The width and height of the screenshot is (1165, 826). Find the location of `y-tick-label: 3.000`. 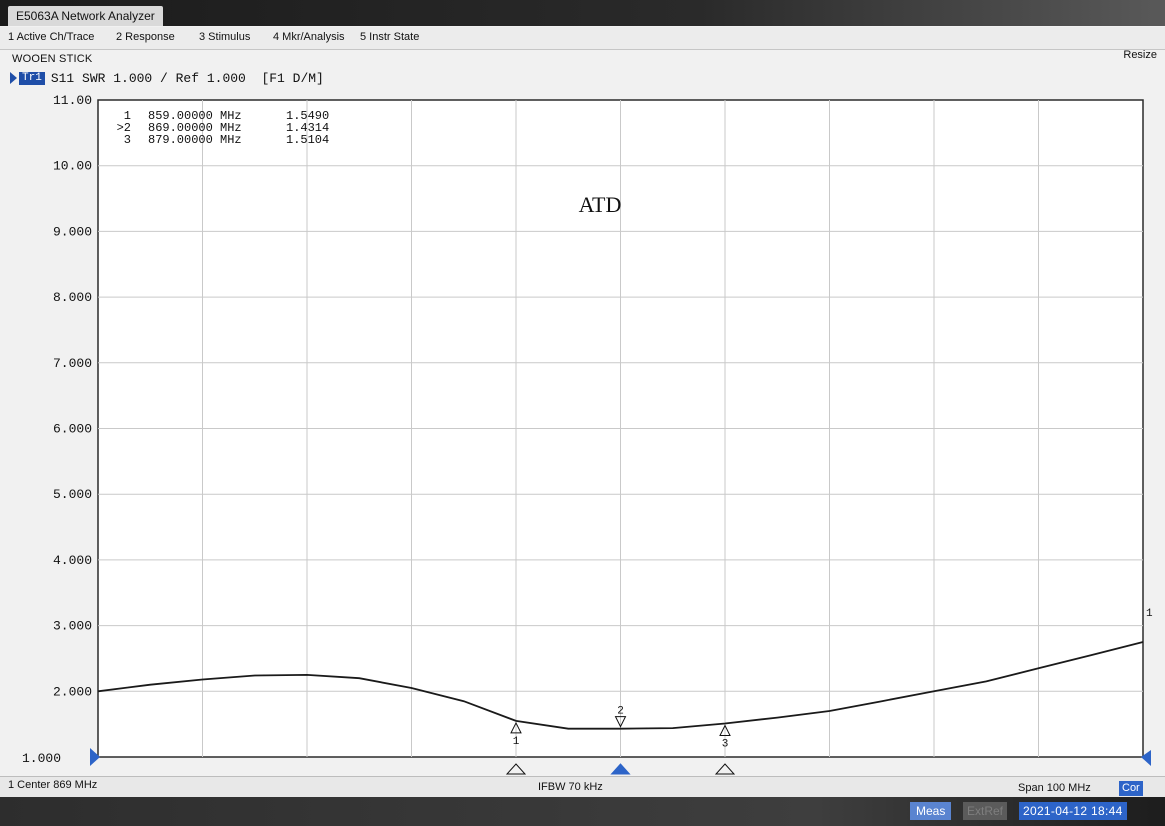

y-tick-label: 3.000 is located at coordinates (72, 626).